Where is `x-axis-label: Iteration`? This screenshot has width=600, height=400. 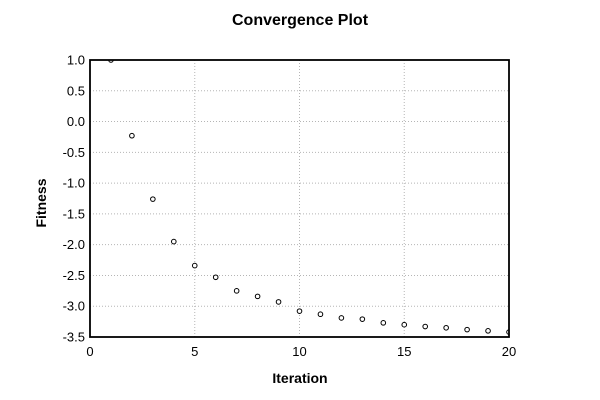
x-axis-label: Iteration is located at coordinates (300, 378).